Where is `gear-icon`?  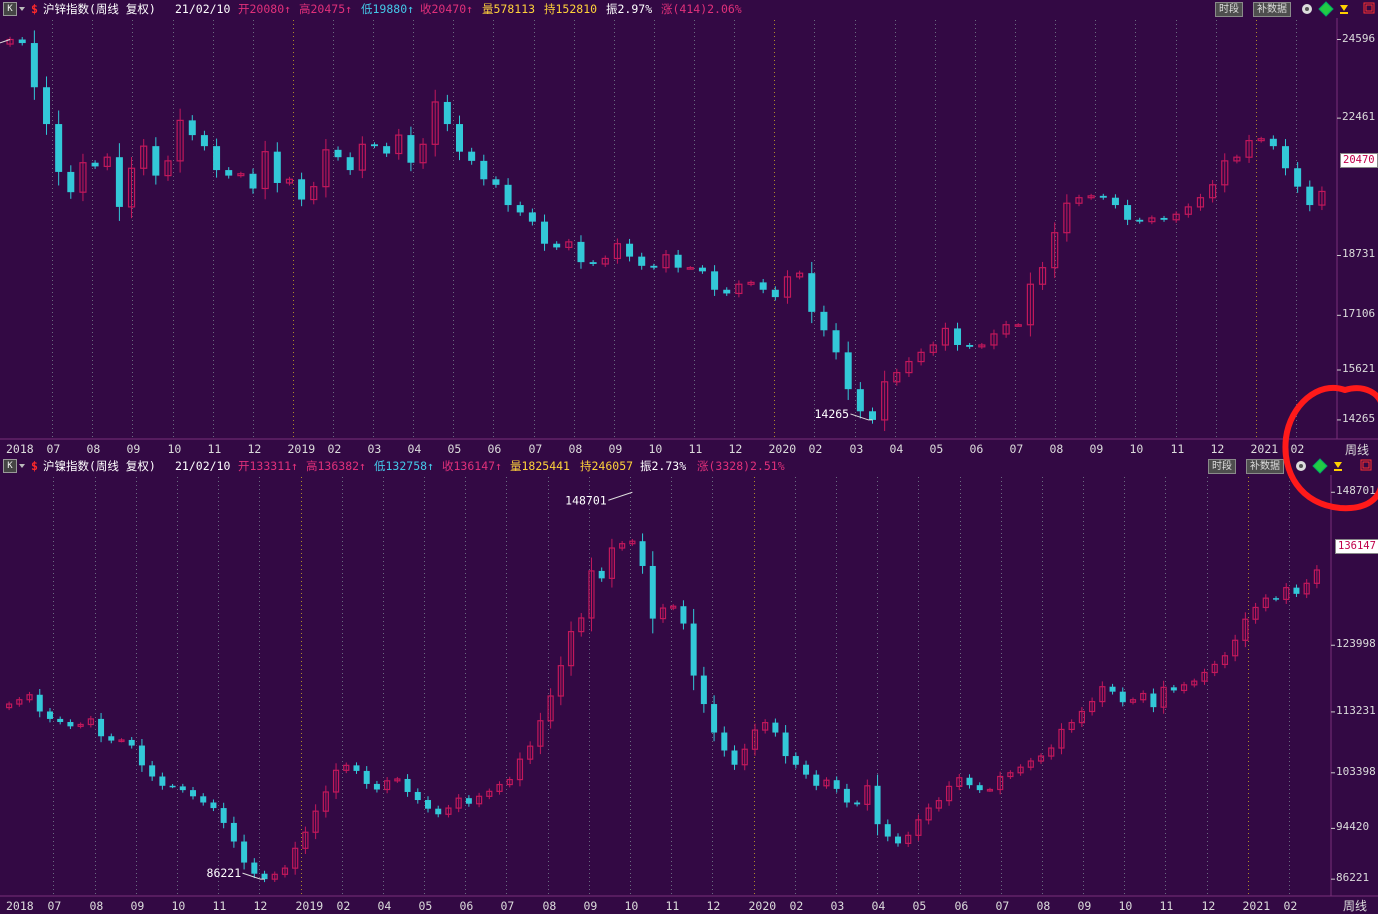
gear-icon is located at coordinates (1307, 9).